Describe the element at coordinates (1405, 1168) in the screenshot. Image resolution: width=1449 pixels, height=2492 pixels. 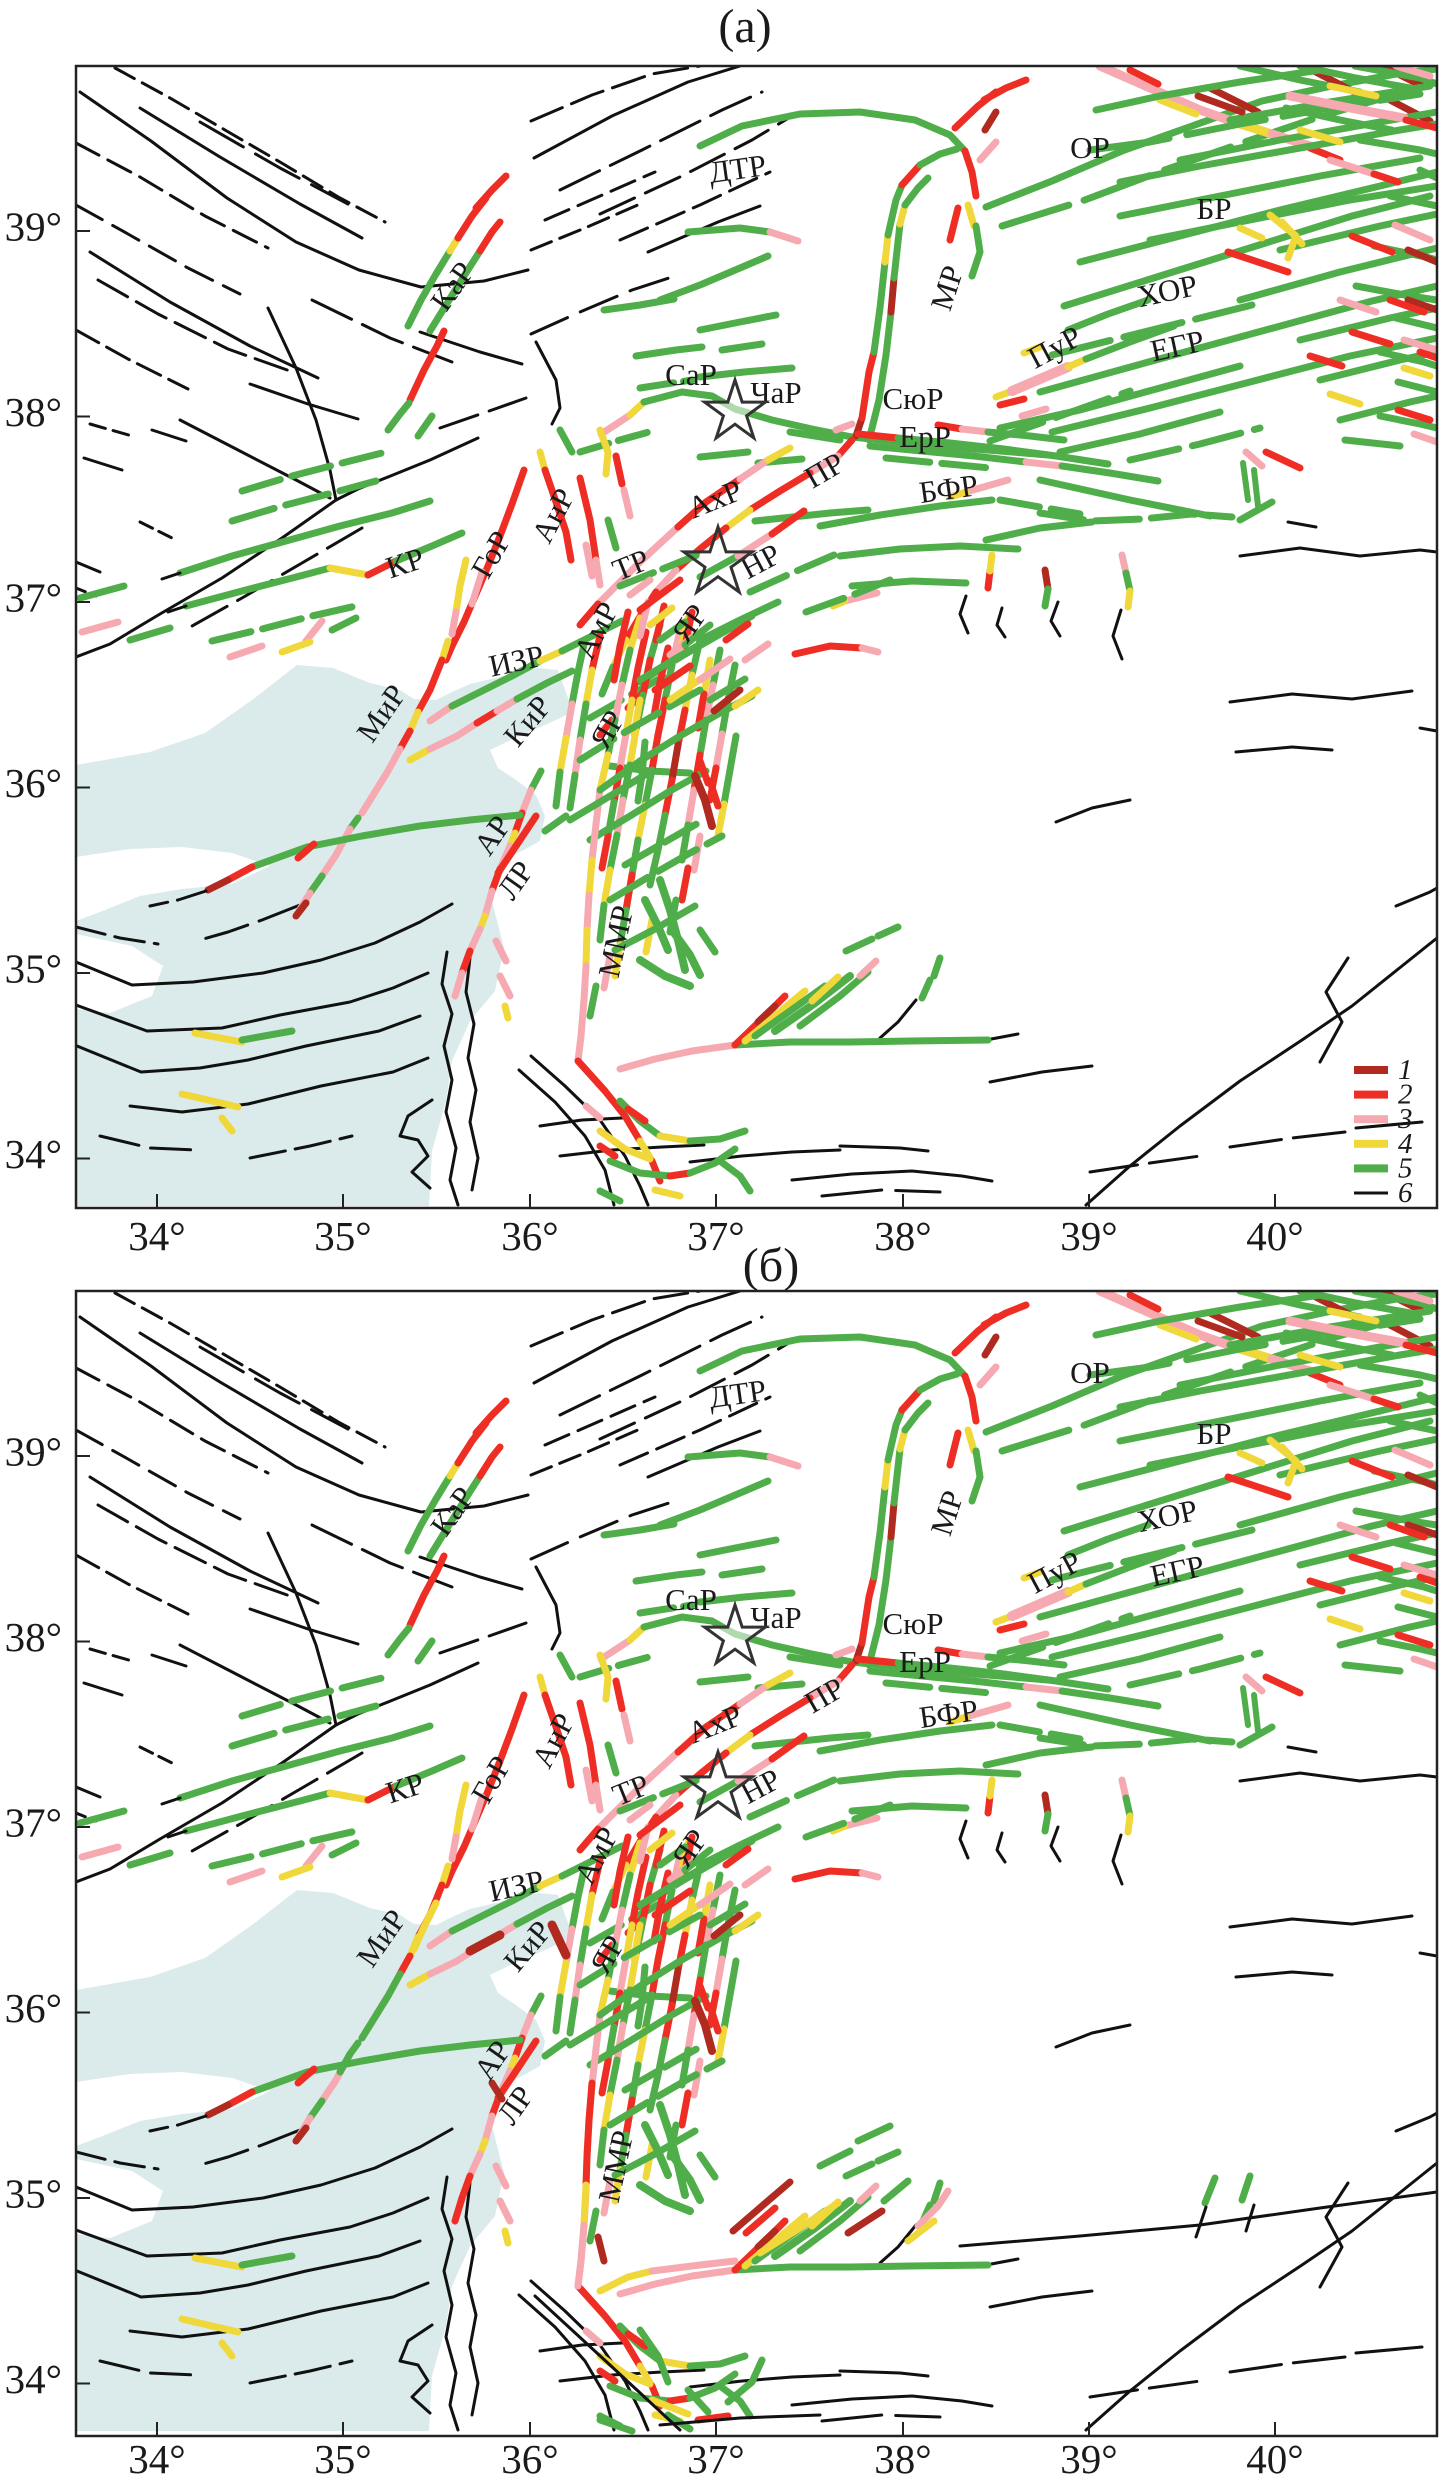
I see `svg-text: 5` at that location.